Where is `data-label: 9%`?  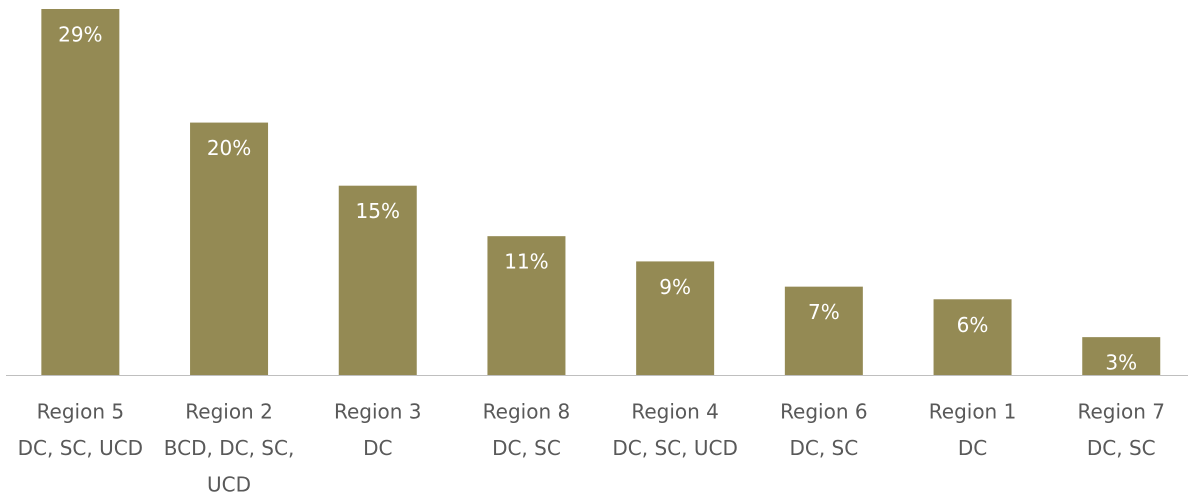
data-label: 9% is located at coordinates (675, 287).